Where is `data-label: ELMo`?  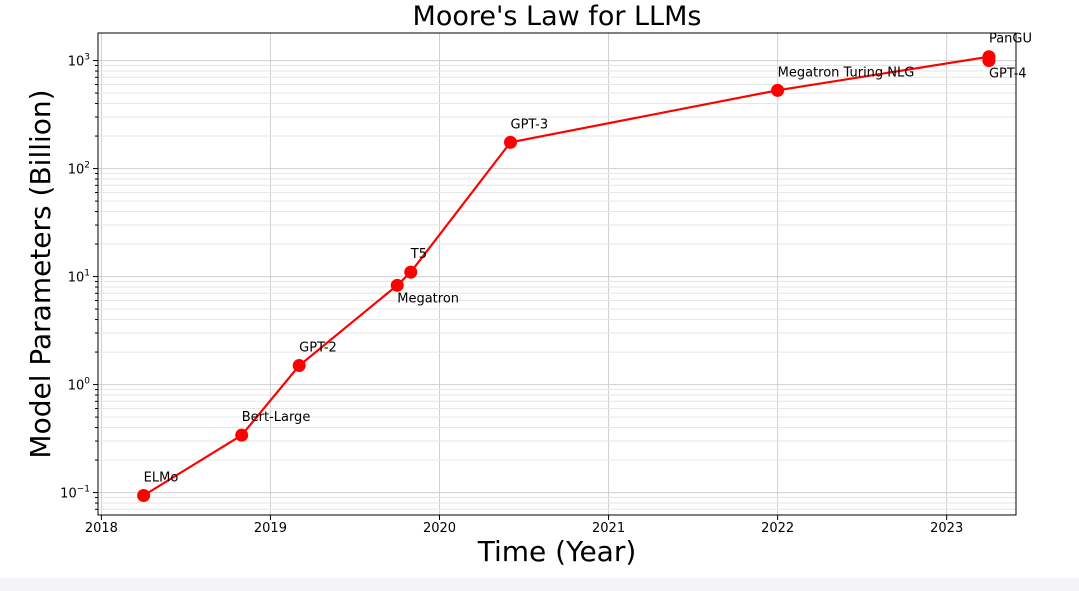 data-label: ELMo is located at coordinates (161, 477).